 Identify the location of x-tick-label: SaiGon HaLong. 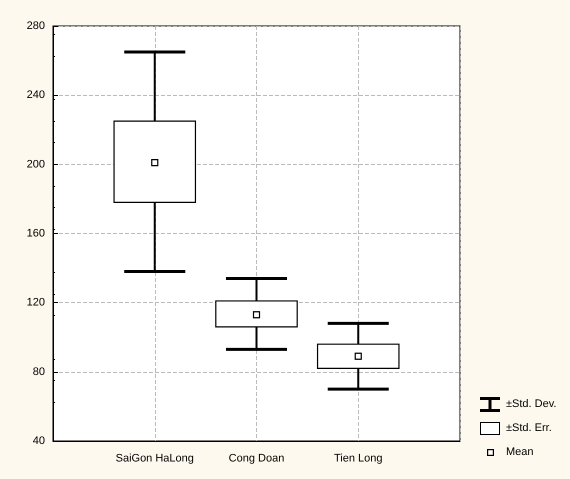
(155, 458).